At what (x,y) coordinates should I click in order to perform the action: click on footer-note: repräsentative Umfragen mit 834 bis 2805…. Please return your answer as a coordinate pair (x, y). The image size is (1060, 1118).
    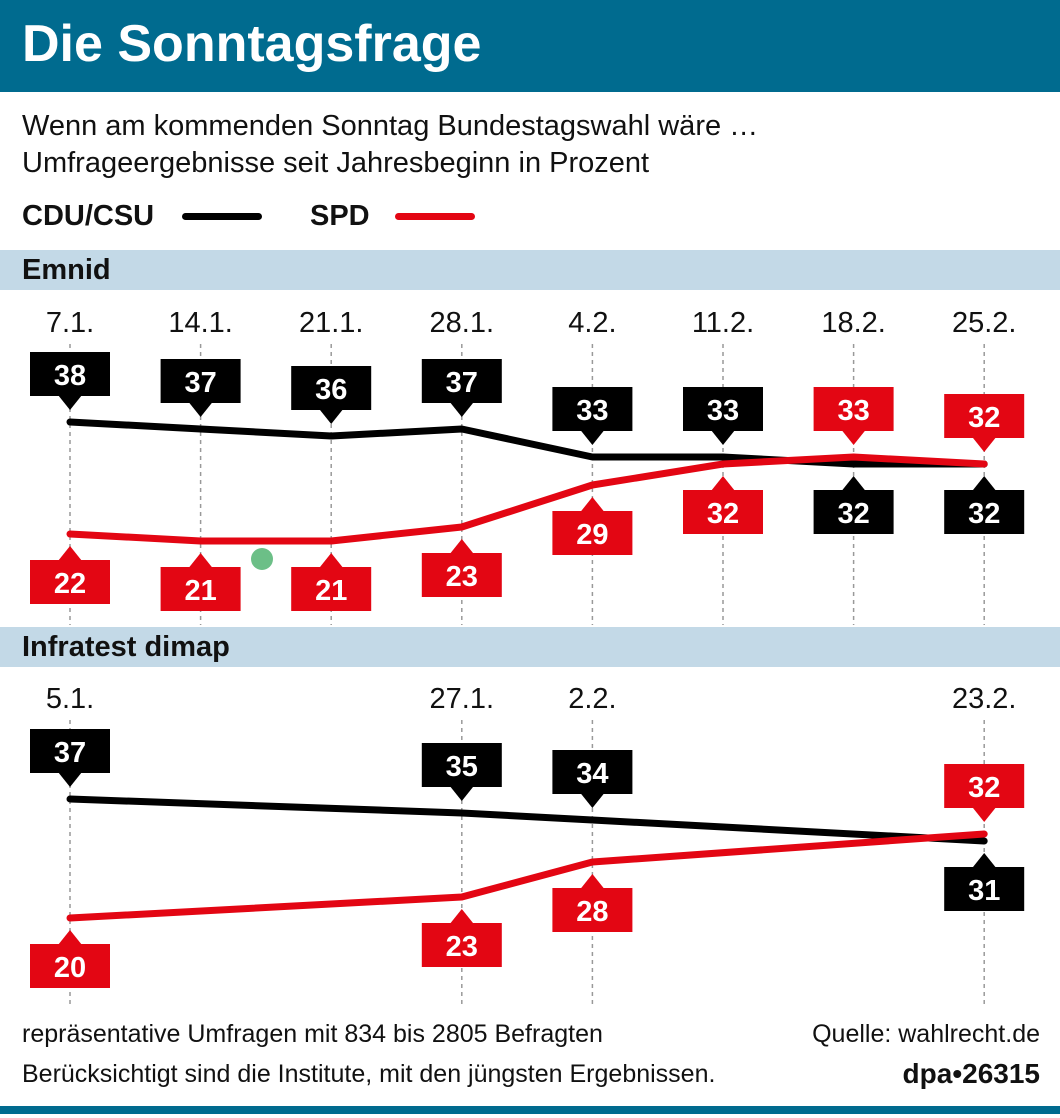
    Looking at the image, I should click on (312, 1034).